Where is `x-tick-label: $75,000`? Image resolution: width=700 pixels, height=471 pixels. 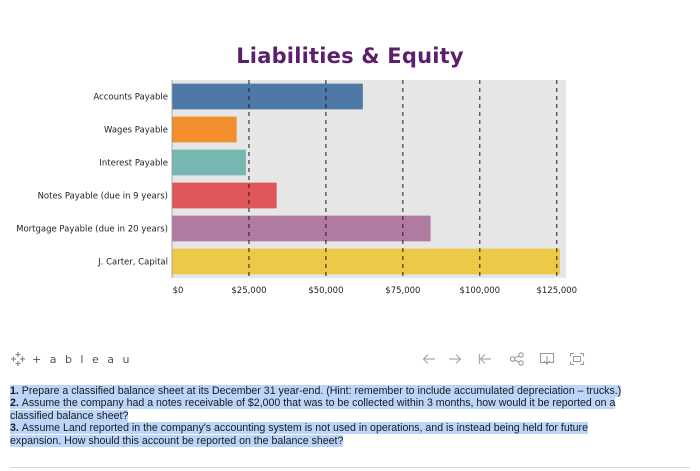 x-tick-label: $75,000 is located at coordinates (402, 291).